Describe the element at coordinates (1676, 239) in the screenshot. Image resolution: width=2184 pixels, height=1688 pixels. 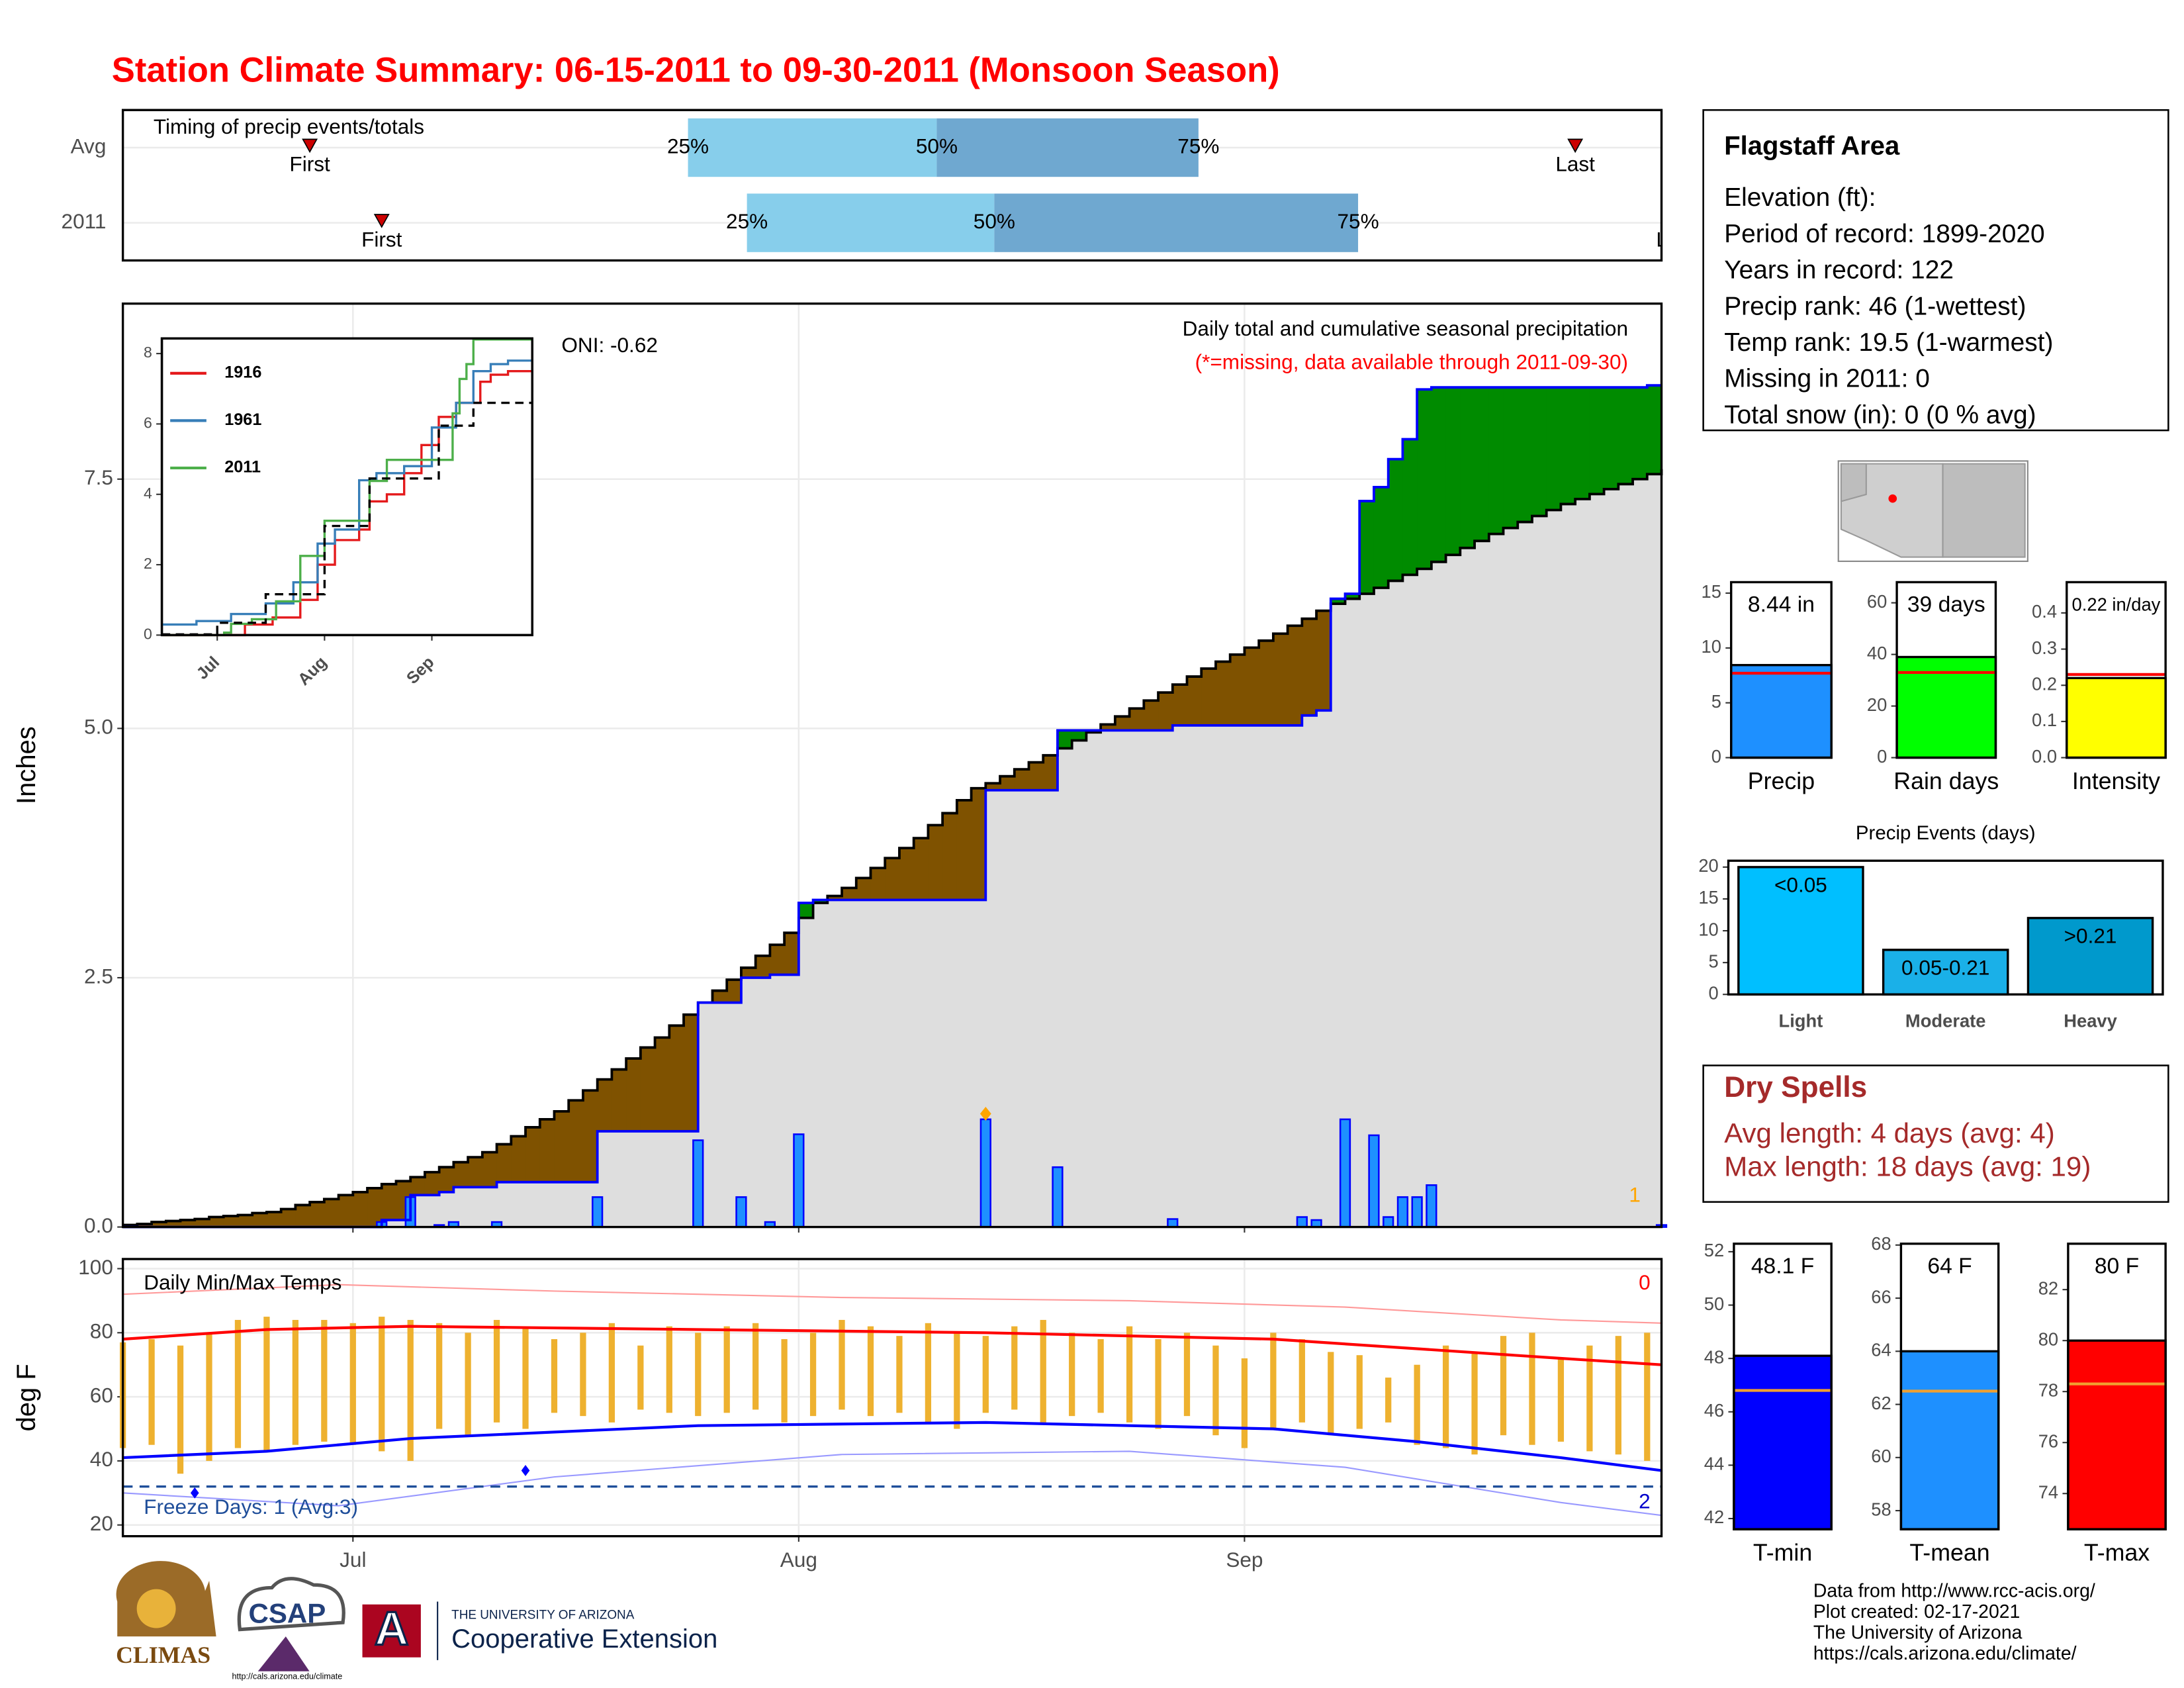
I see `marker-label: Last` at that location.